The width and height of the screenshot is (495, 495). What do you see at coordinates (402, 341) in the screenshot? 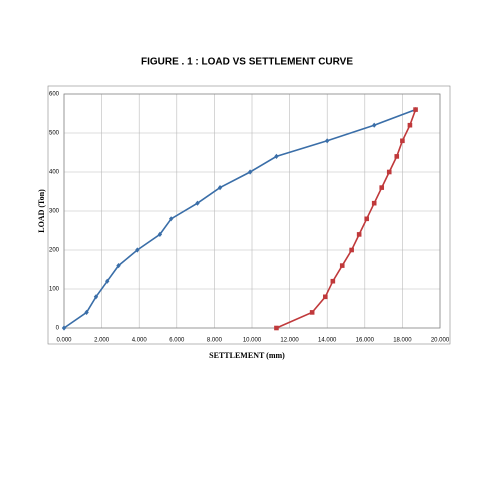
I see `x-tick-label: 18.000` at bounding box center [402, 341].